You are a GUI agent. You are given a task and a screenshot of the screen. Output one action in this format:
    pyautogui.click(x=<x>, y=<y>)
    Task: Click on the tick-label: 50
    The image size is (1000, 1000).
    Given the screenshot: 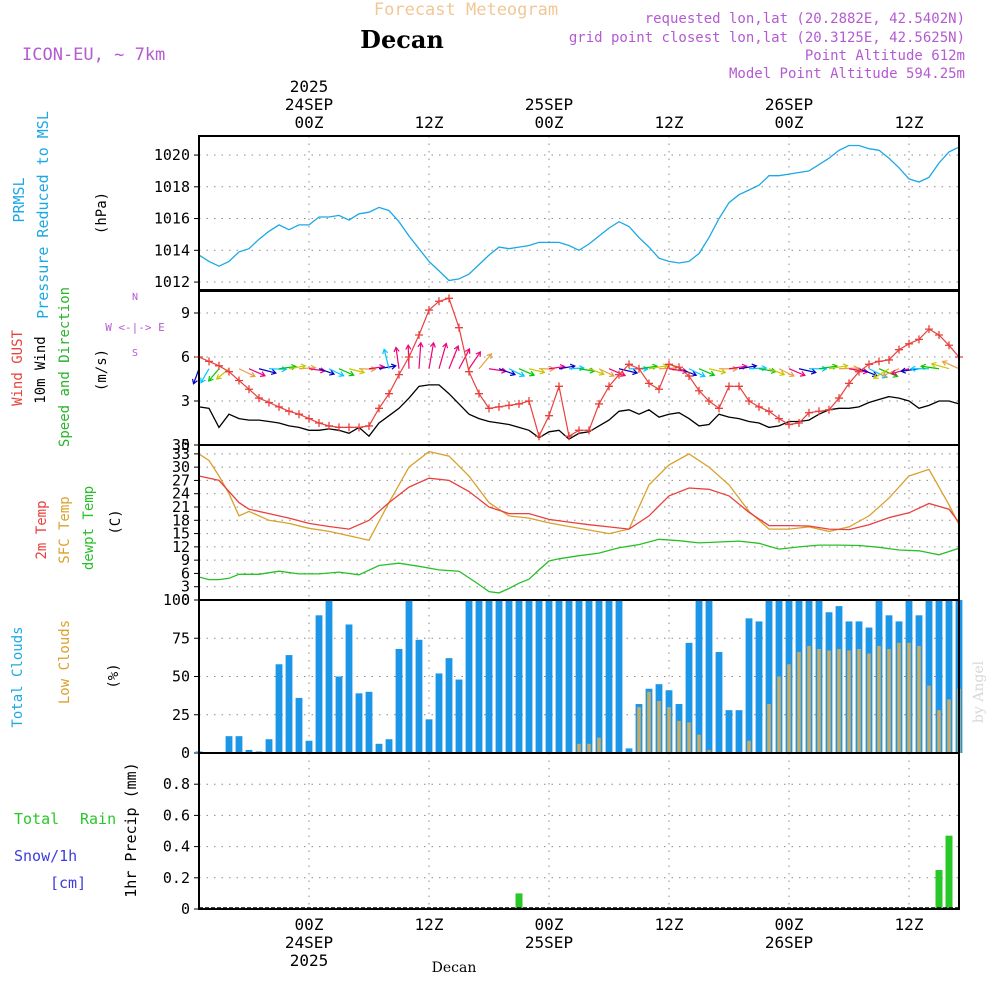 What is the action you would take?
    pyautogui.click(x=181, y=677)
    